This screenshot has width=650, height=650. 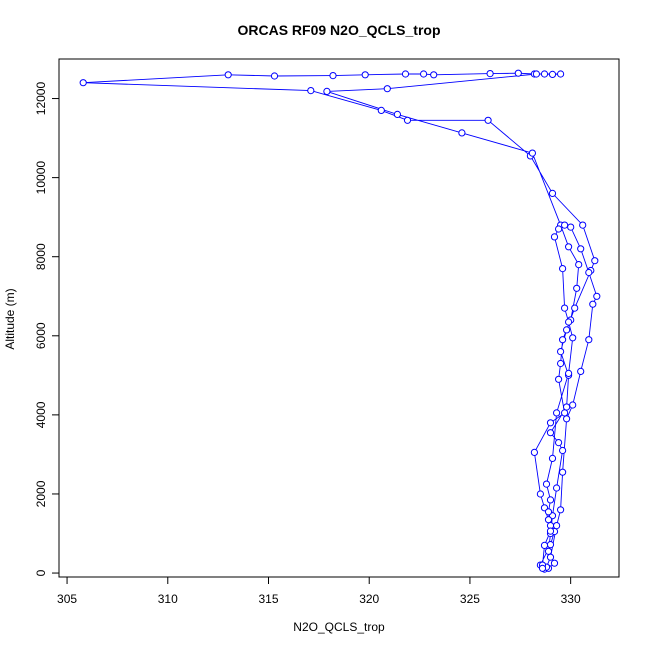 What do you see at coordinates (168, 599) in the screenshot?
I see `x-tick-label: 310` at bounding box center [168, 599].